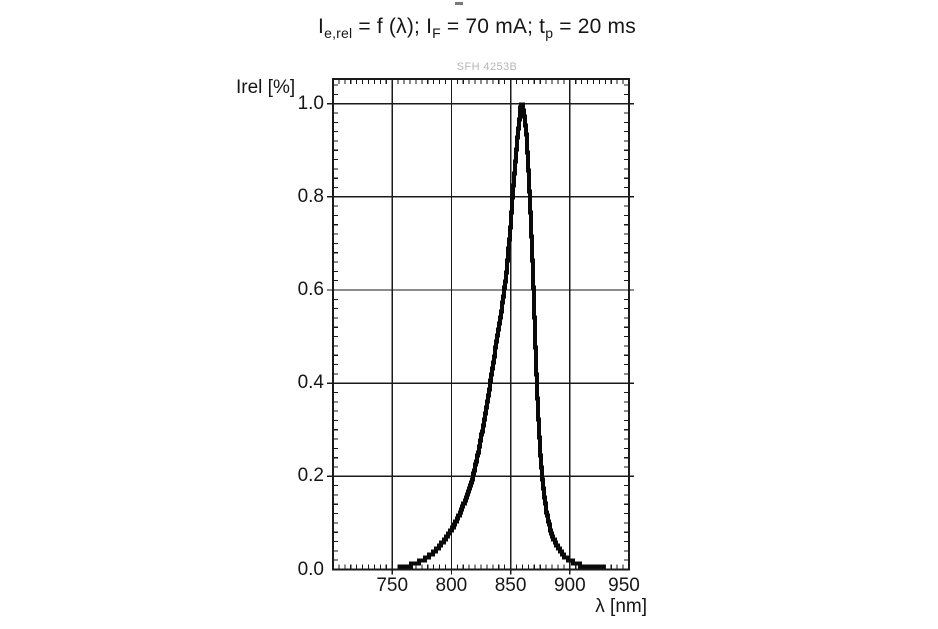 The width and height of the screenshot is (938, 629). What do you see at coordinates (310, 103) in the screenshot?
I see `y-tick-label: 1.0` at bounding box center [310, 103].